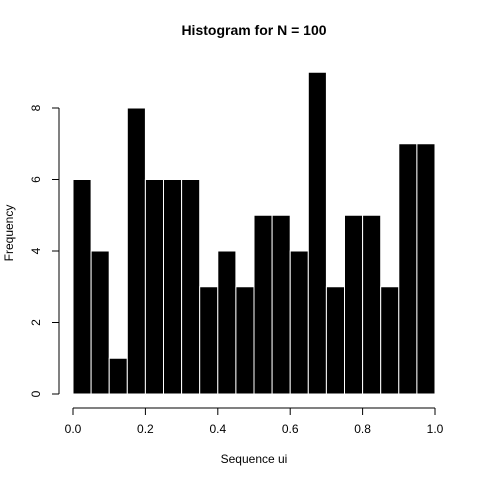 The width and height of the screenshot is (480, 480). I want to click on y-tick-label: 6, so click(36, 179).